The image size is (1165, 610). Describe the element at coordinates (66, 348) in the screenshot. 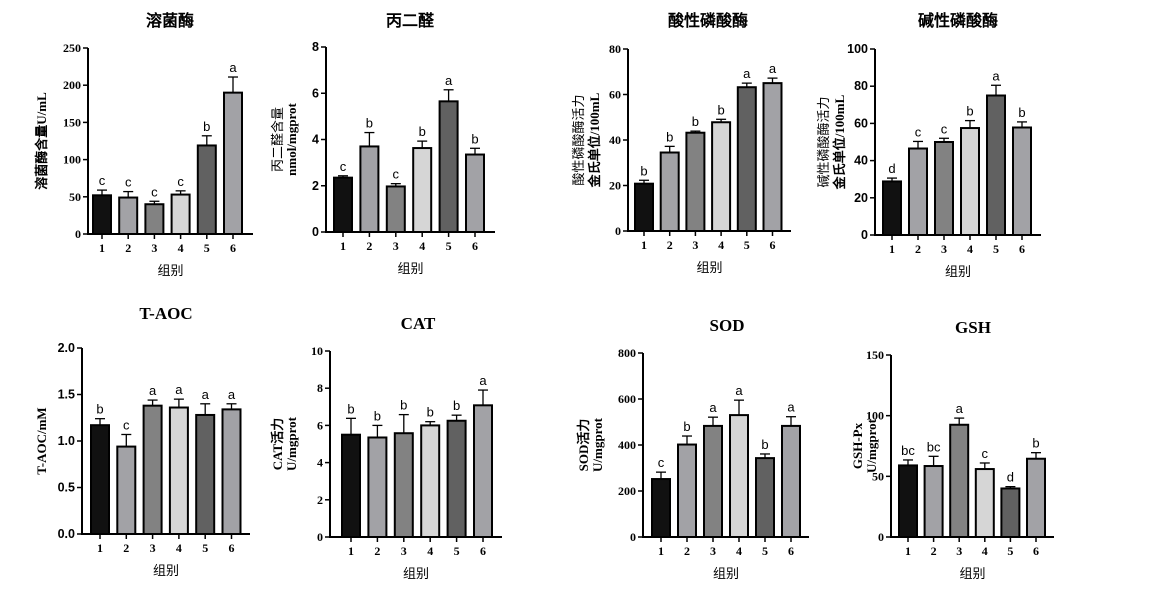

I see `y-tick-label: 2.0` at that location.